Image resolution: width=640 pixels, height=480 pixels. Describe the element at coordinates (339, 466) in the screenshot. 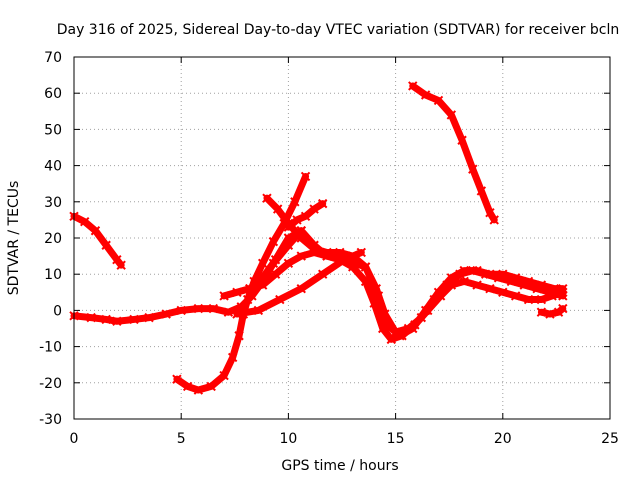

I see `x-axis-label: GPS time / hours` at that location.